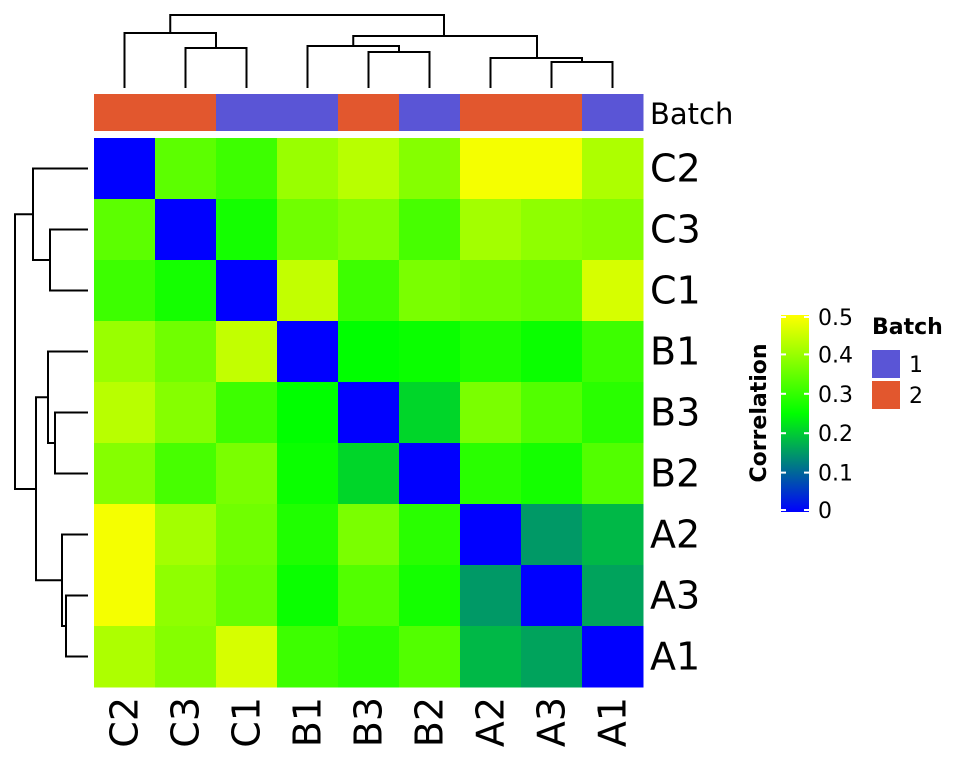 Image resolution: width=960 pixels, height=768 pixels. Describe the element at coordinates (247, 657) in the screenshot. I see `heatmap-cell-A1-C1` at that location.